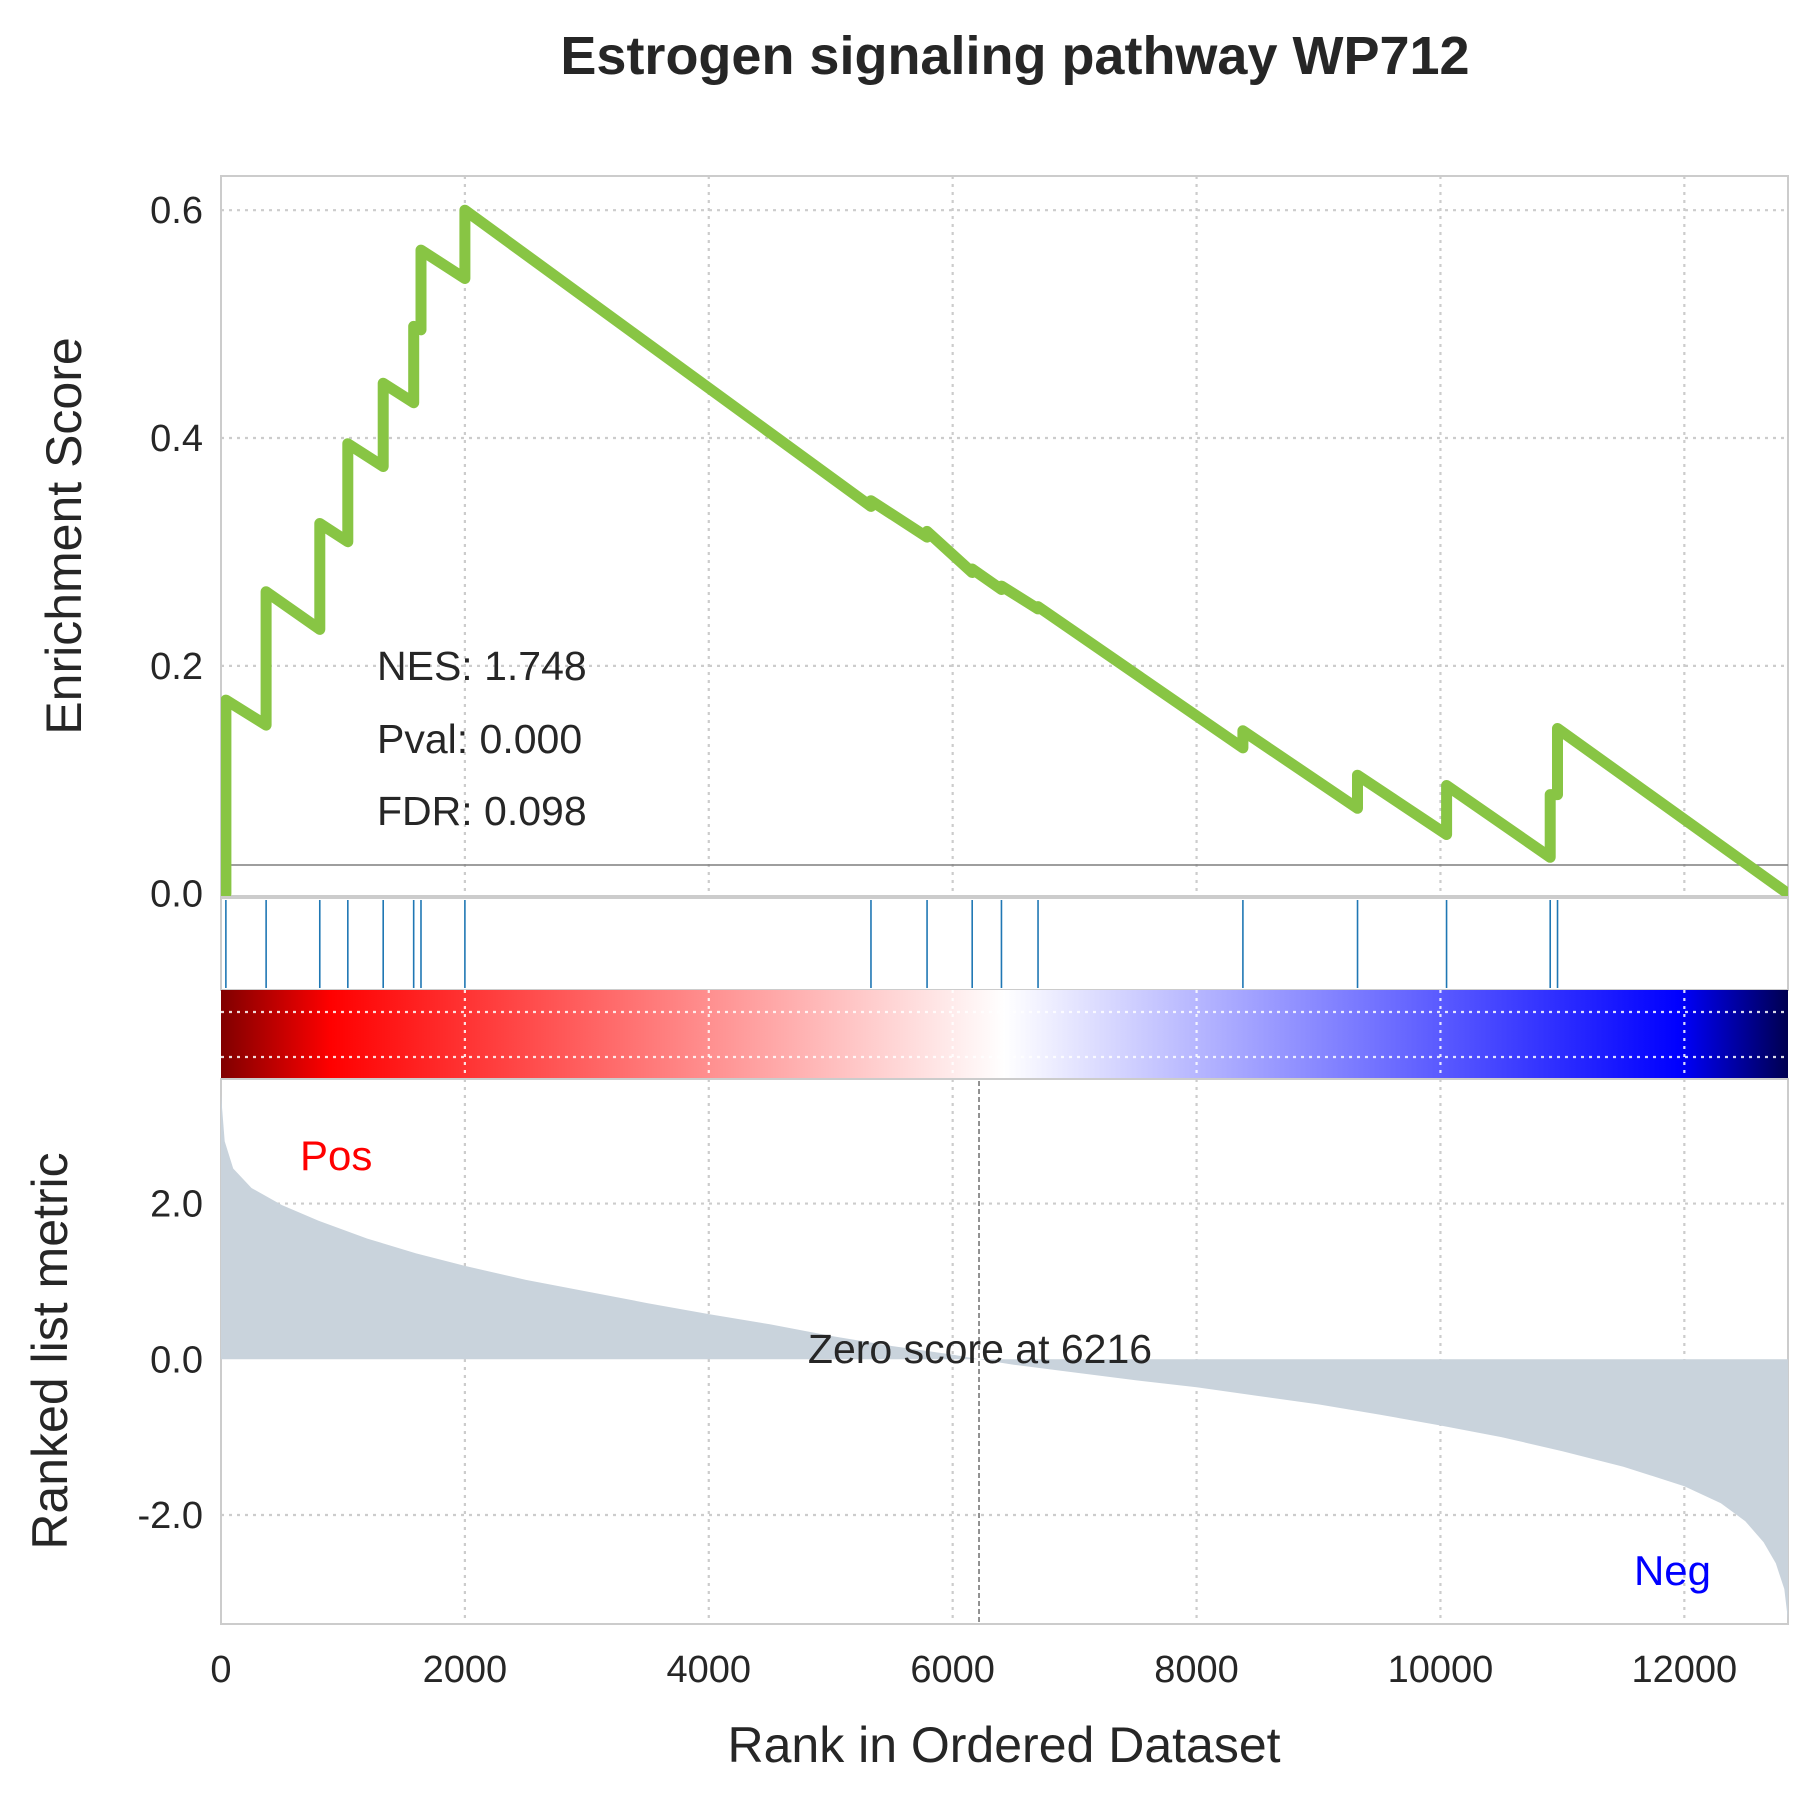 The height and width of the screenshot is (1797, 1809). What do you see at coordinates (176, 1360) in the screenshot?
I see `metric-tick-label: 0.0` at bounding box center [176, 1360].